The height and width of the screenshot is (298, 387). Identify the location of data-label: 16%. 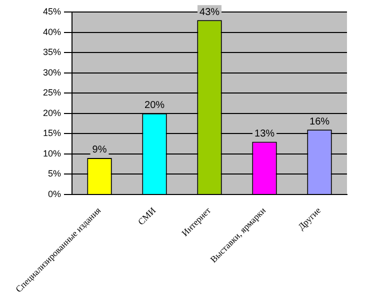
(319, 122).